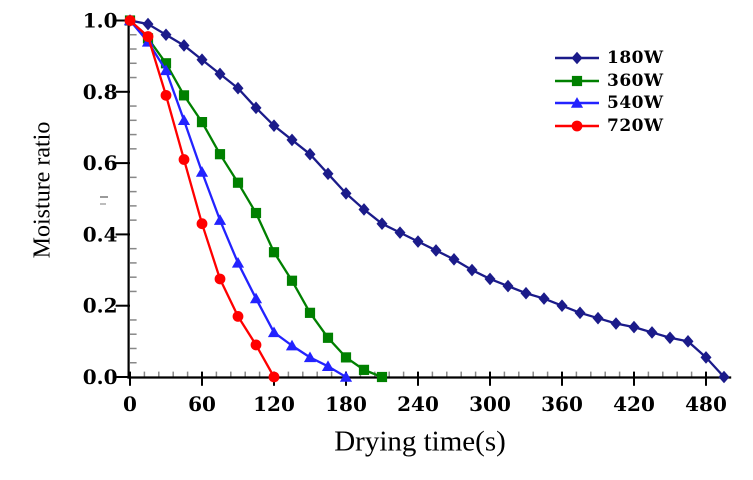 The image size is (753, 480). What do you see at coordinates (706, 404) in the screenshot?
I see `tick-label: 480` at bounding box center [706, 404].